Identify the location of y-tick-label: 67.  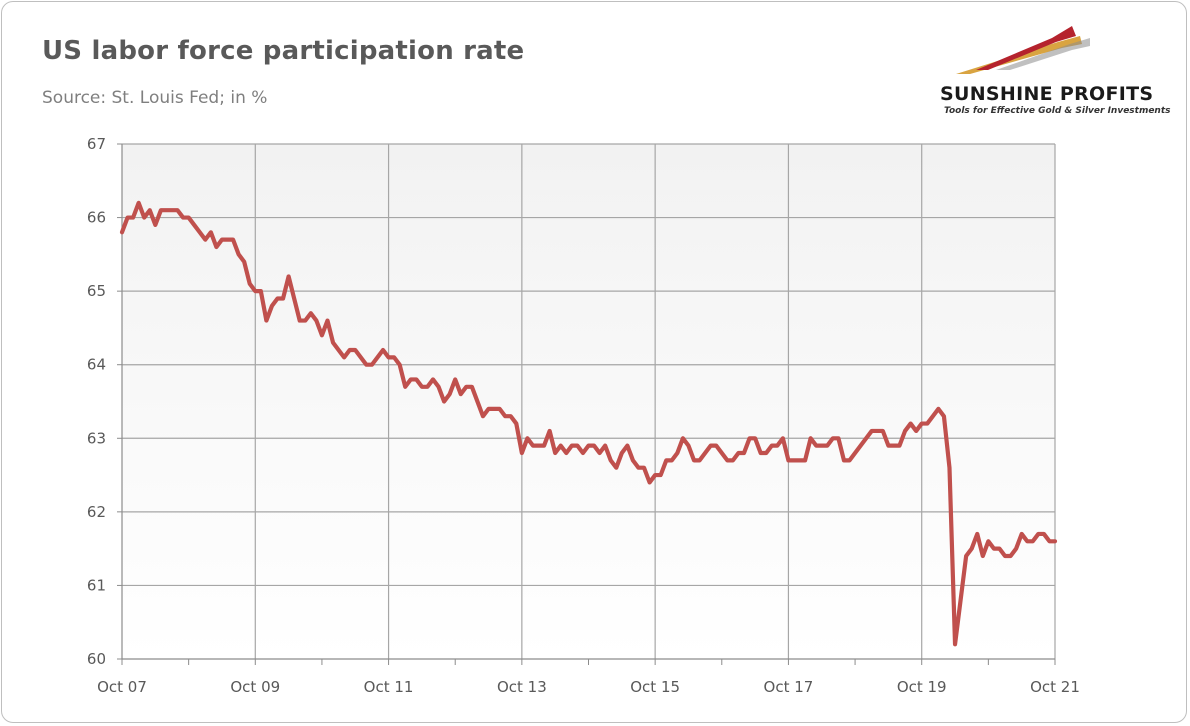
(96, 144).